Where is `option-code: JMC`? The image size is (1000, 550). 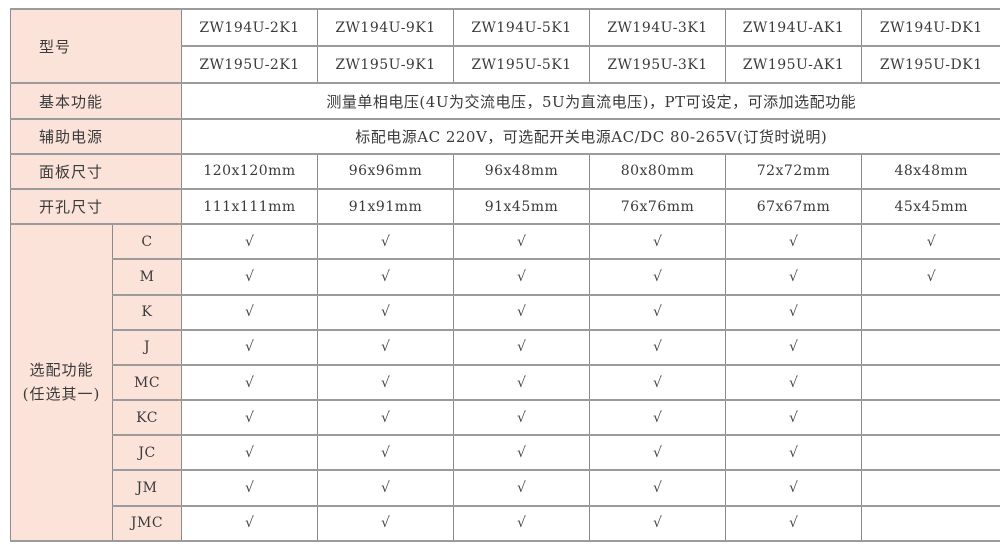 option-code: JMC is located at coordinates (147, 523).